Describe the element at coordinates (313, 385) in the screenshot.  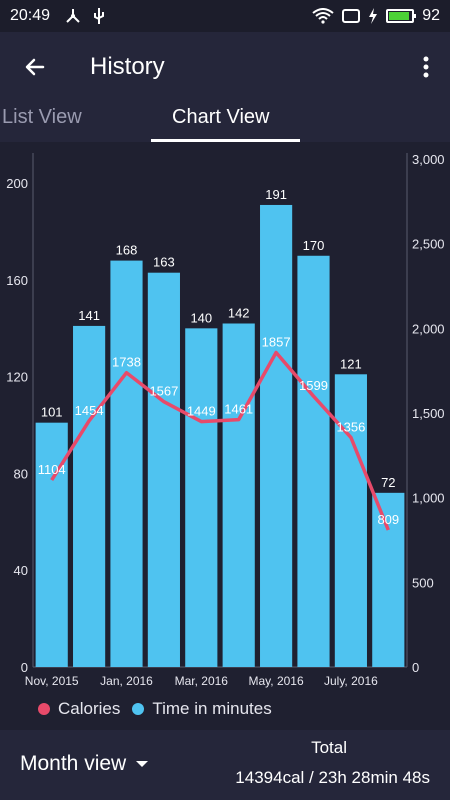
I see `line-data-label: 1599` at that location.